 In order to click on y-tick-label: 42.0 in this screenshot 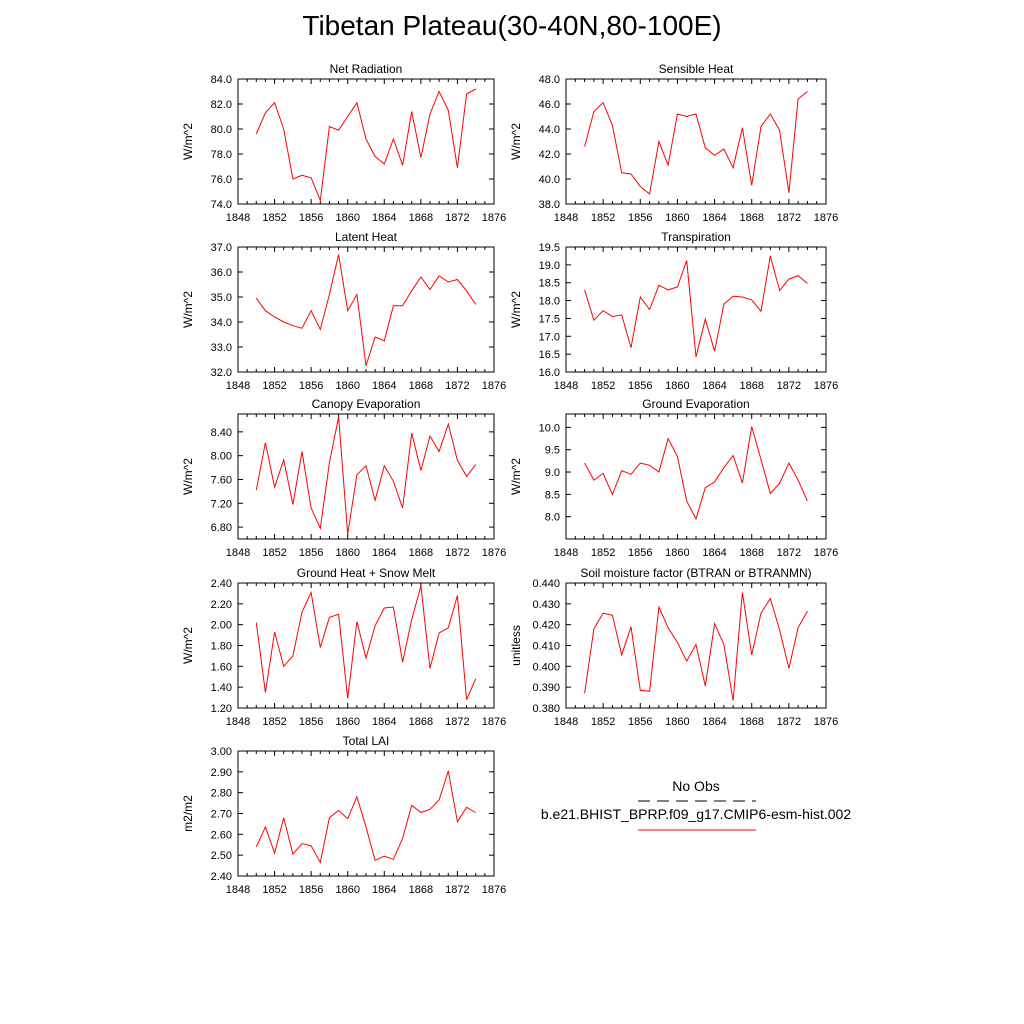, I will do `click(549, 155)`.